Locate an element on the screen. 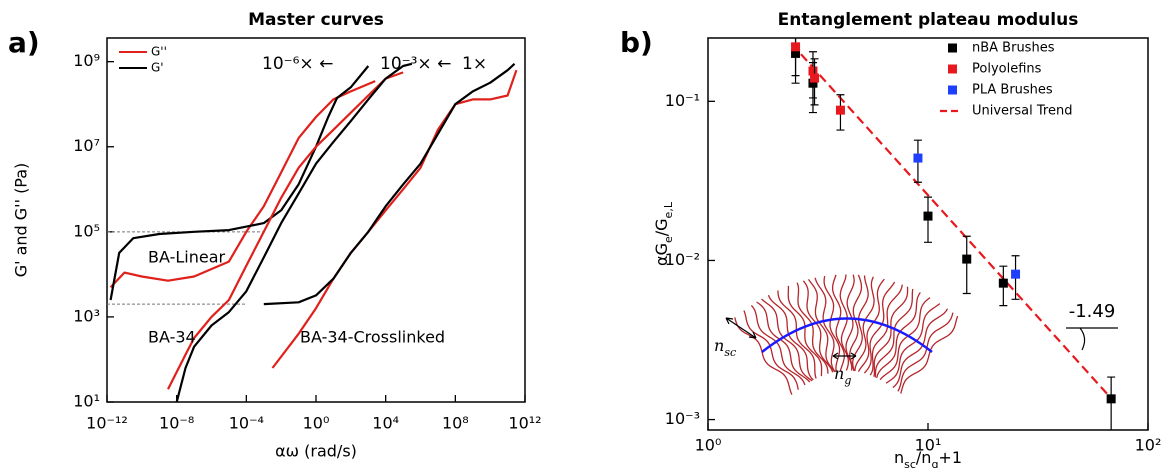 The image size is (1162, 468). y-tick-label: 10¹ is located at coordinates (86, 401).